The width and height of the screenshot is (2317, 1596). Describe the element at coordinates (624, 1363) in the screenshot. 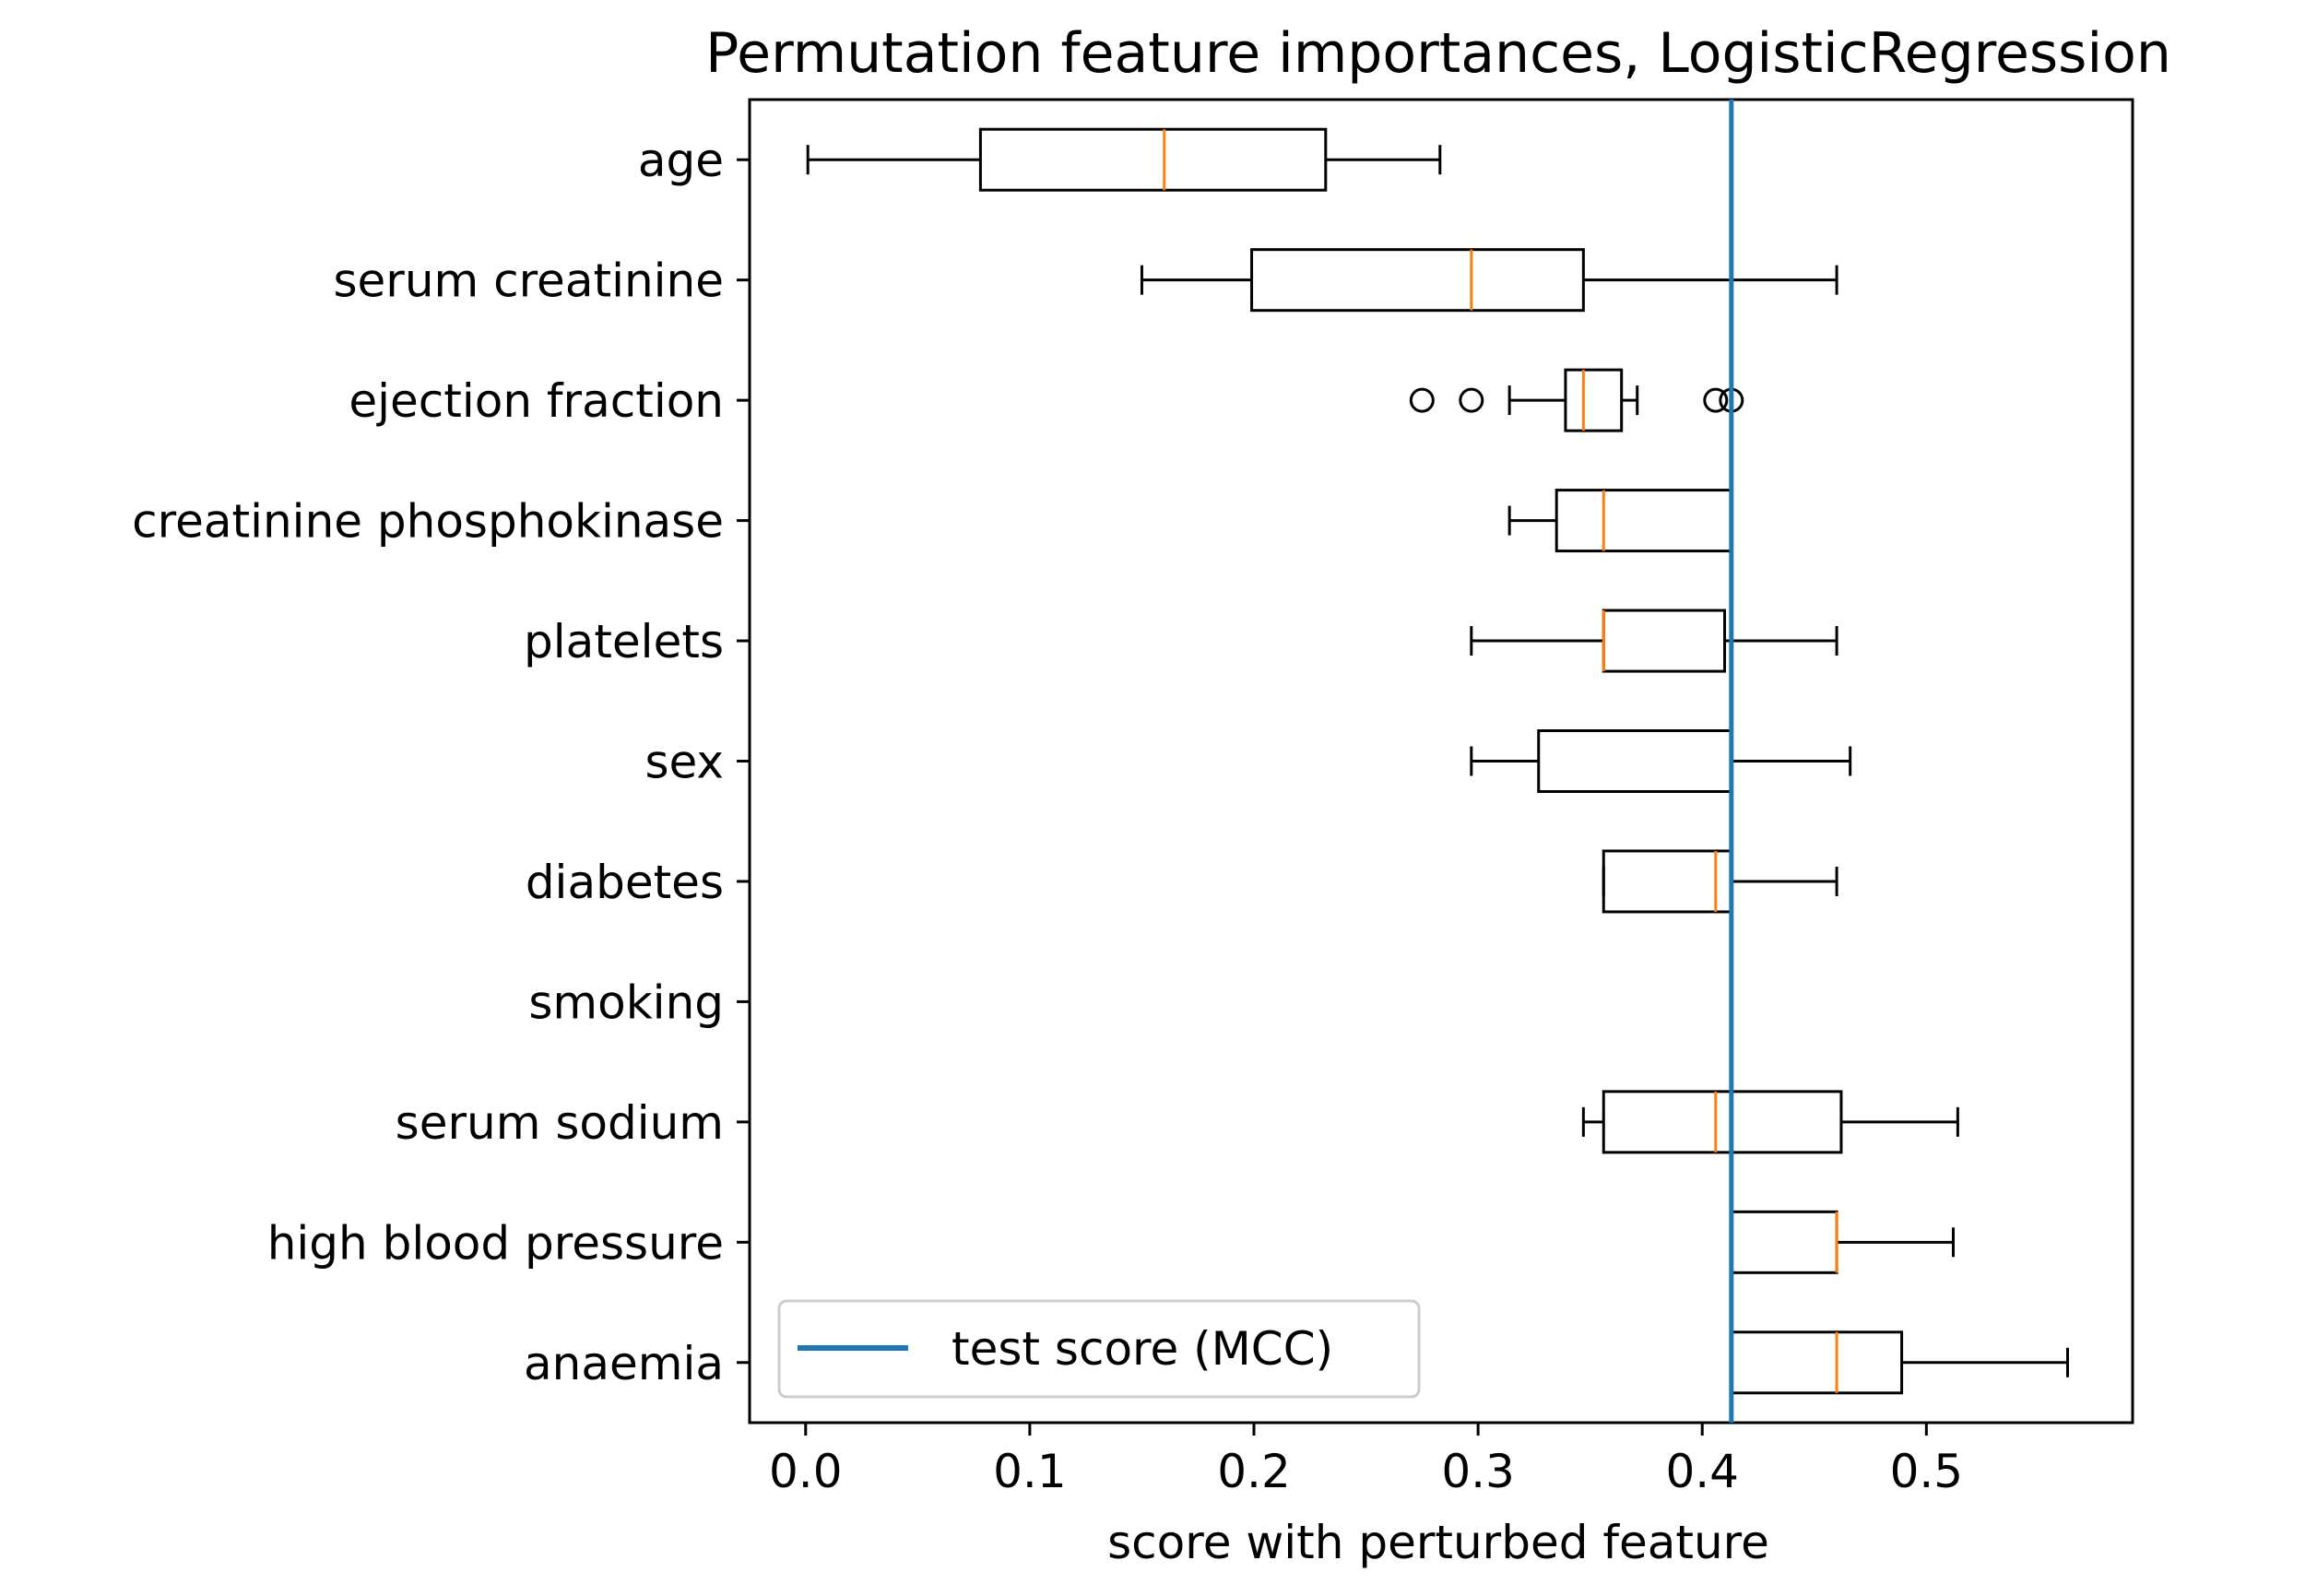

I see `y-tick-label: anaemia` at that location.